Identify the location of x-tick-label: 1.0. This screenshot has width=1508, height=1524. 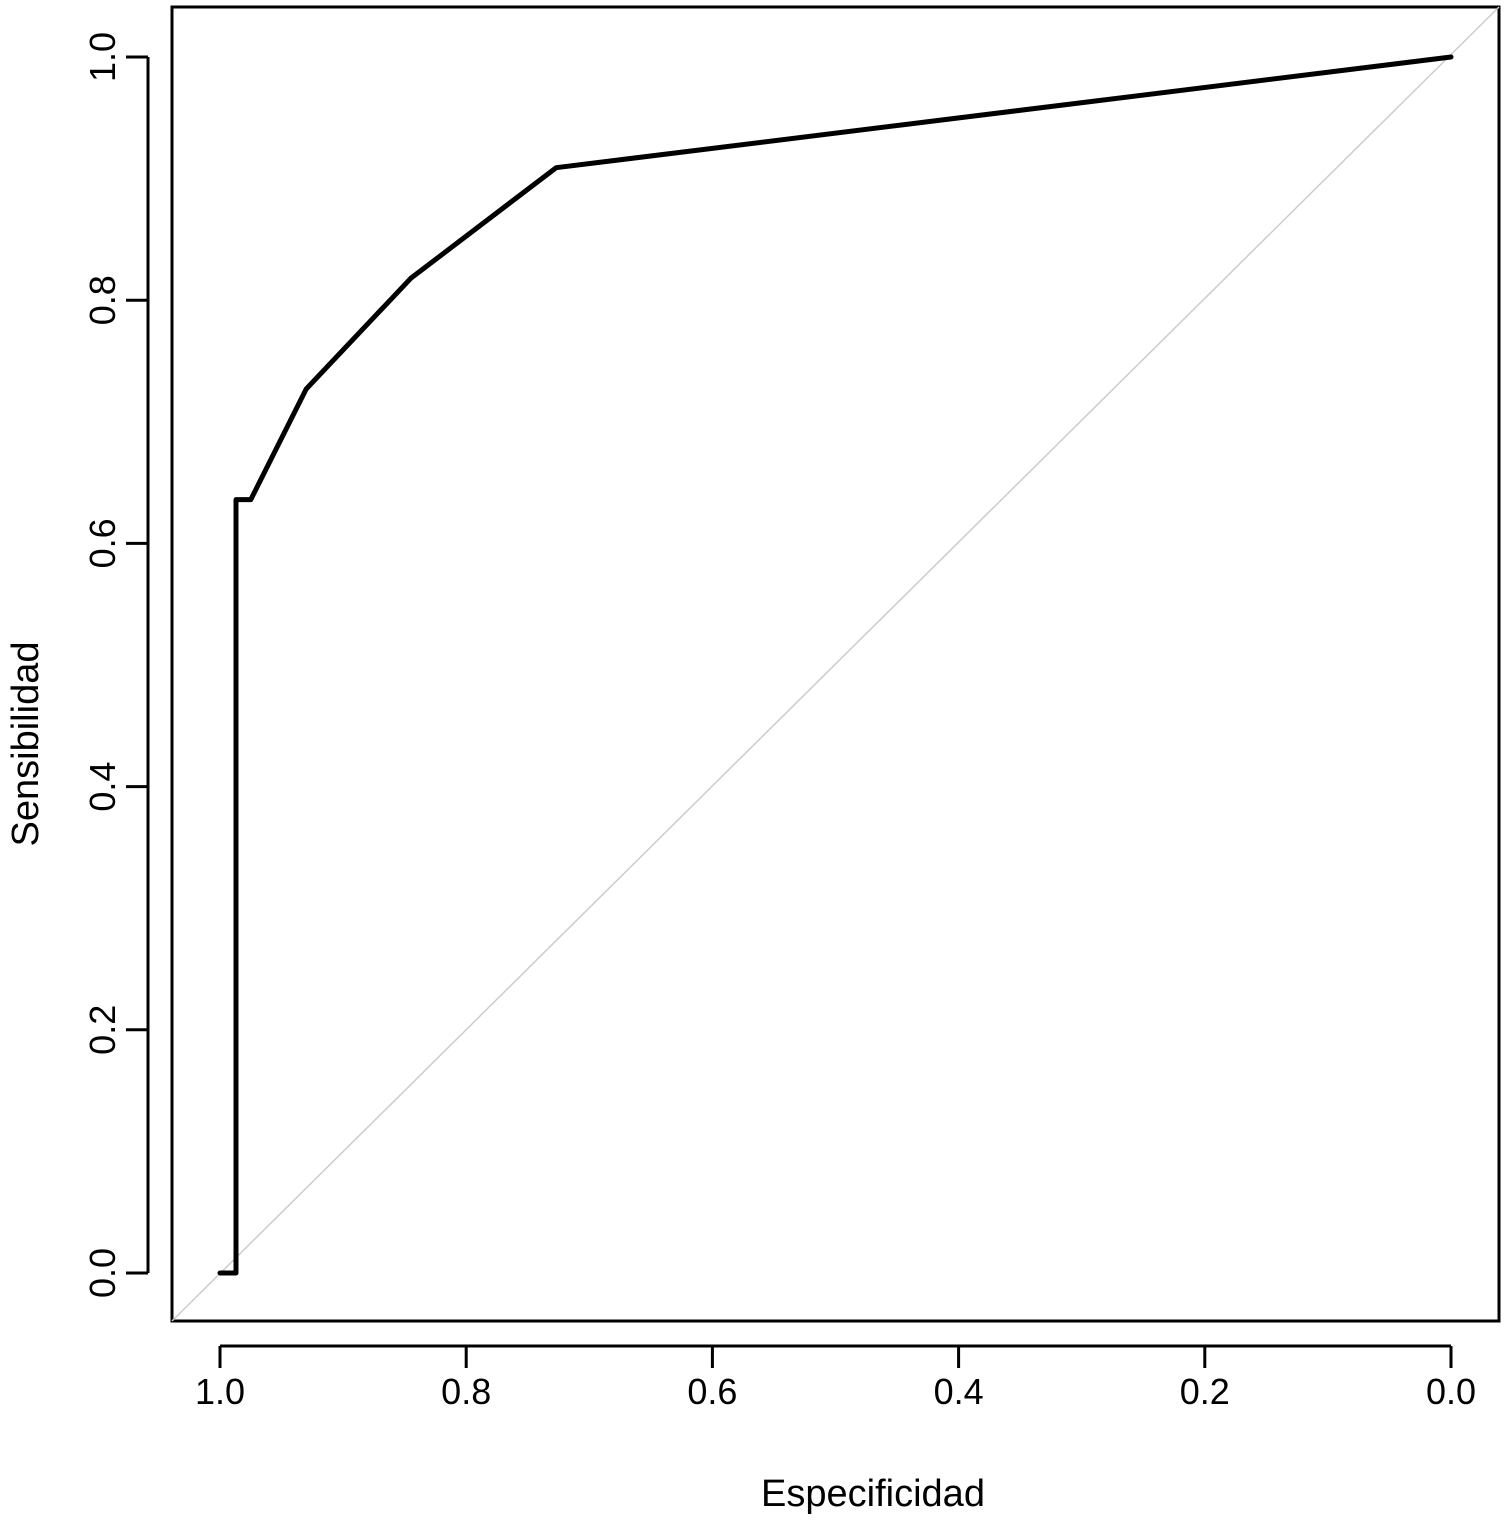
(220, 1391).